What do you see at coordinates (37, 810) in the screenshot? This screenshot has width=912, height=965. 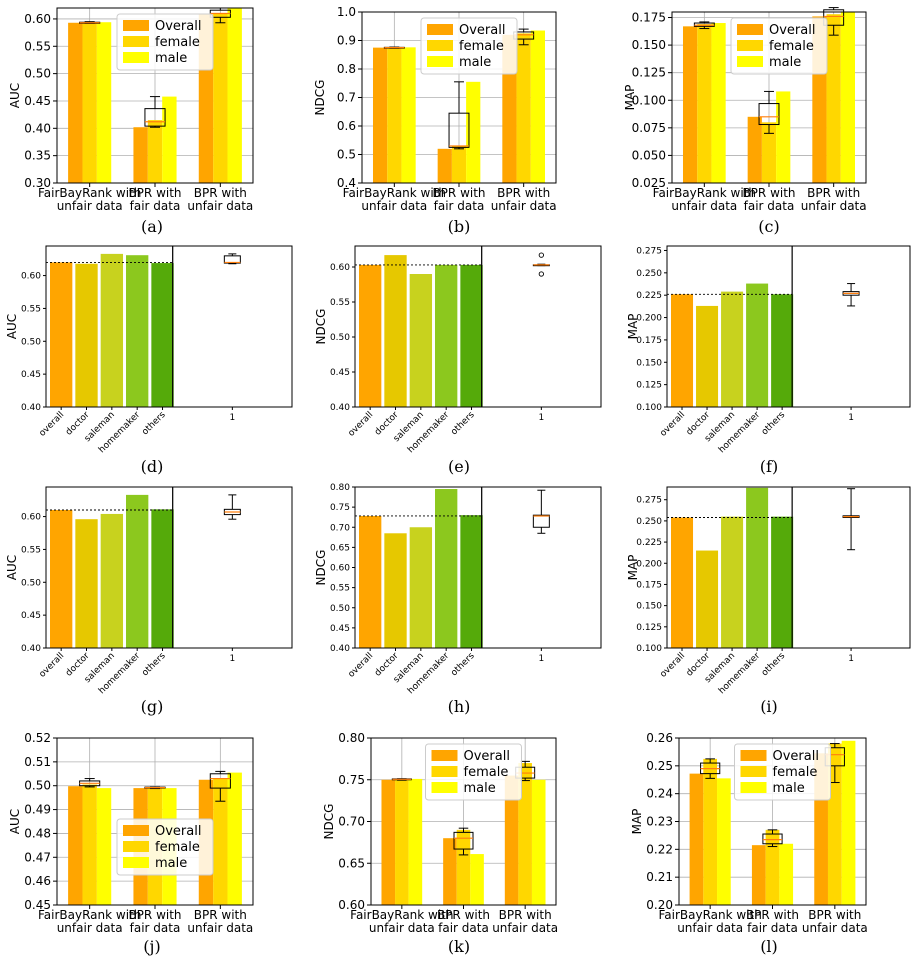 I see `ytick-label: 0.49` at bounding box center [37, 810].